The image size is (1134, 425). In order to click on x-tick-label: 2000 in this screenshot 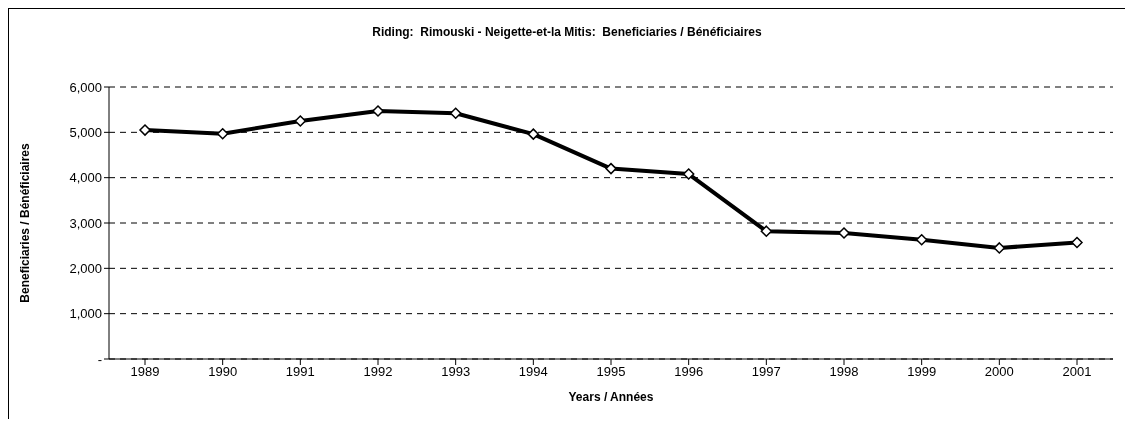, I will do `click(999, 372)`.